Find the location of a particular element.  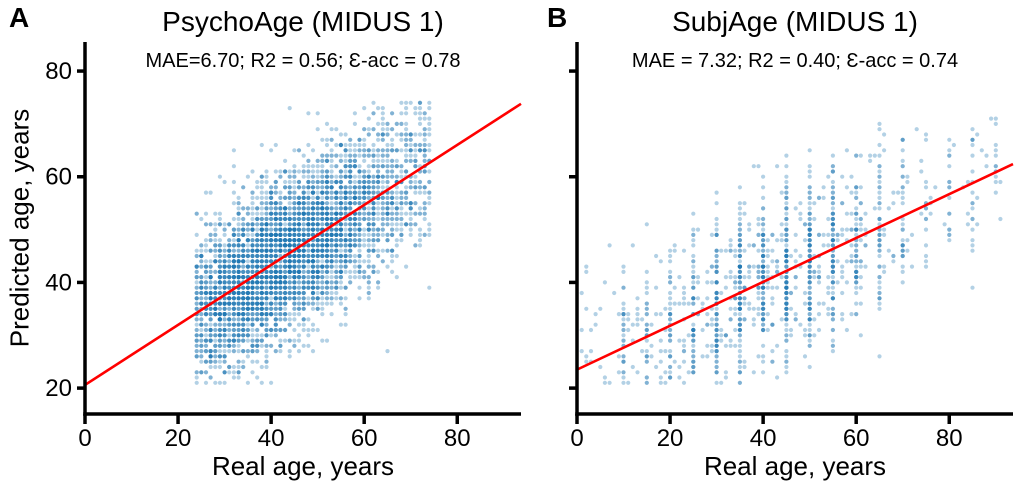

panel-a-x-axis-label: Real age, years is located at coordinates (303, 466).